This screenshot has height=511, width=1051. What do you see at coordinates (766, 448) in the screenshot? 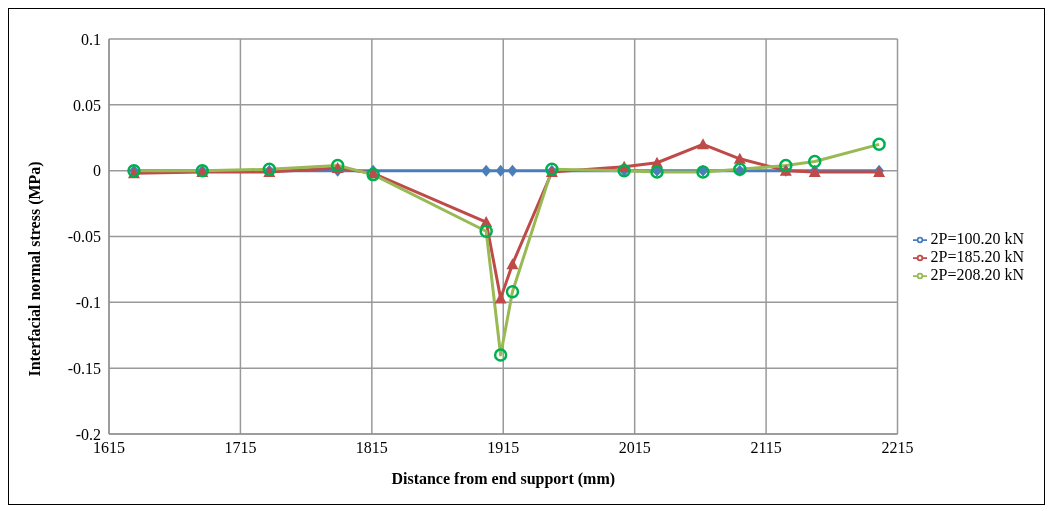
I see `x-tick-label: 2115` at bounding box center [766, 448].